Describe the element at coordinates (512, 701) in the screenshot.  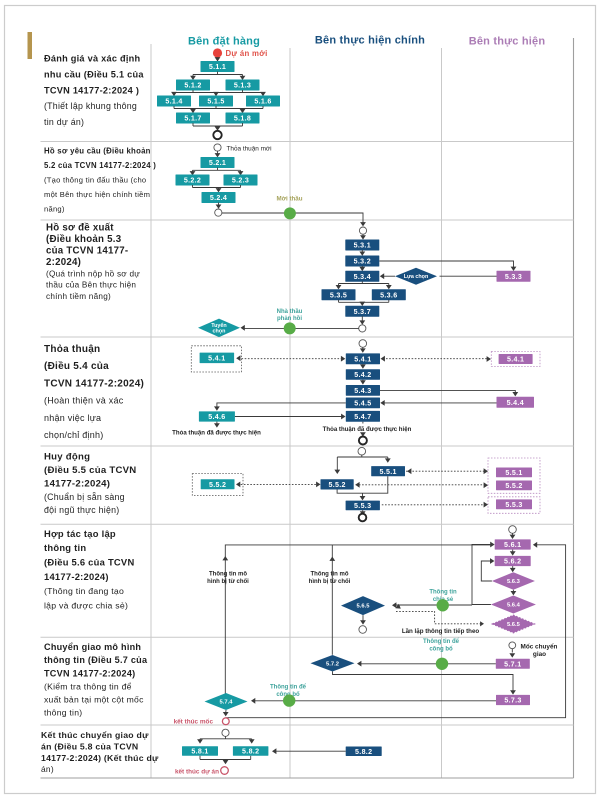
I see `svg-text: 5.7.3` at that location.